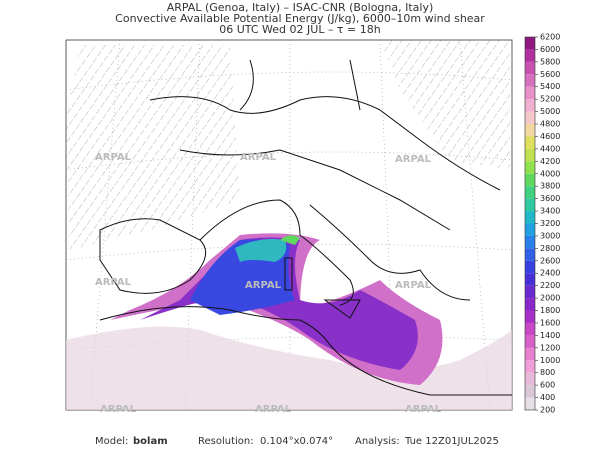 The width and height of the screenshot is (600, 450). Describe the element at coordinates (226, 441) in the screenshot. I see `footer-label: Resolution:` at that location.